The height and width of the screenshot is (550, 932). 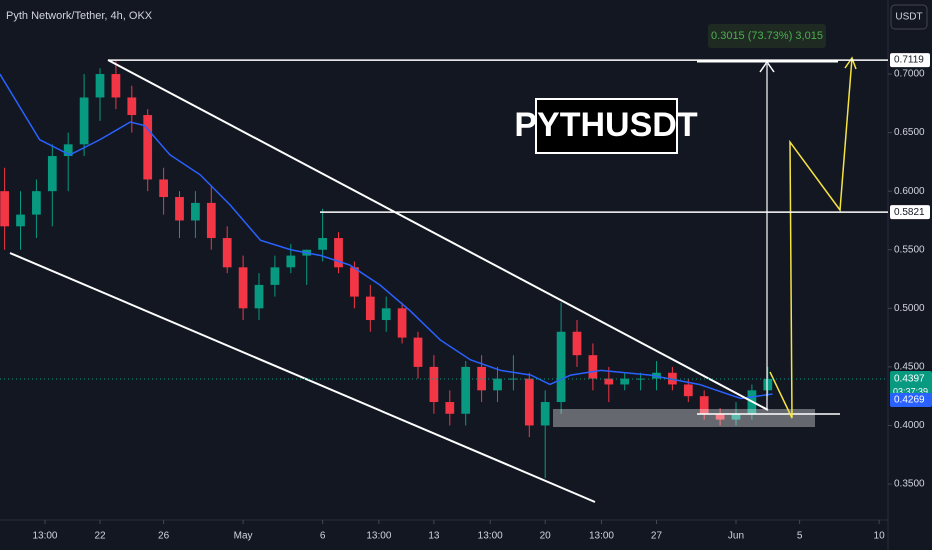 I want to click on last-price-label: 0.4397, so click(x=909, y=379).